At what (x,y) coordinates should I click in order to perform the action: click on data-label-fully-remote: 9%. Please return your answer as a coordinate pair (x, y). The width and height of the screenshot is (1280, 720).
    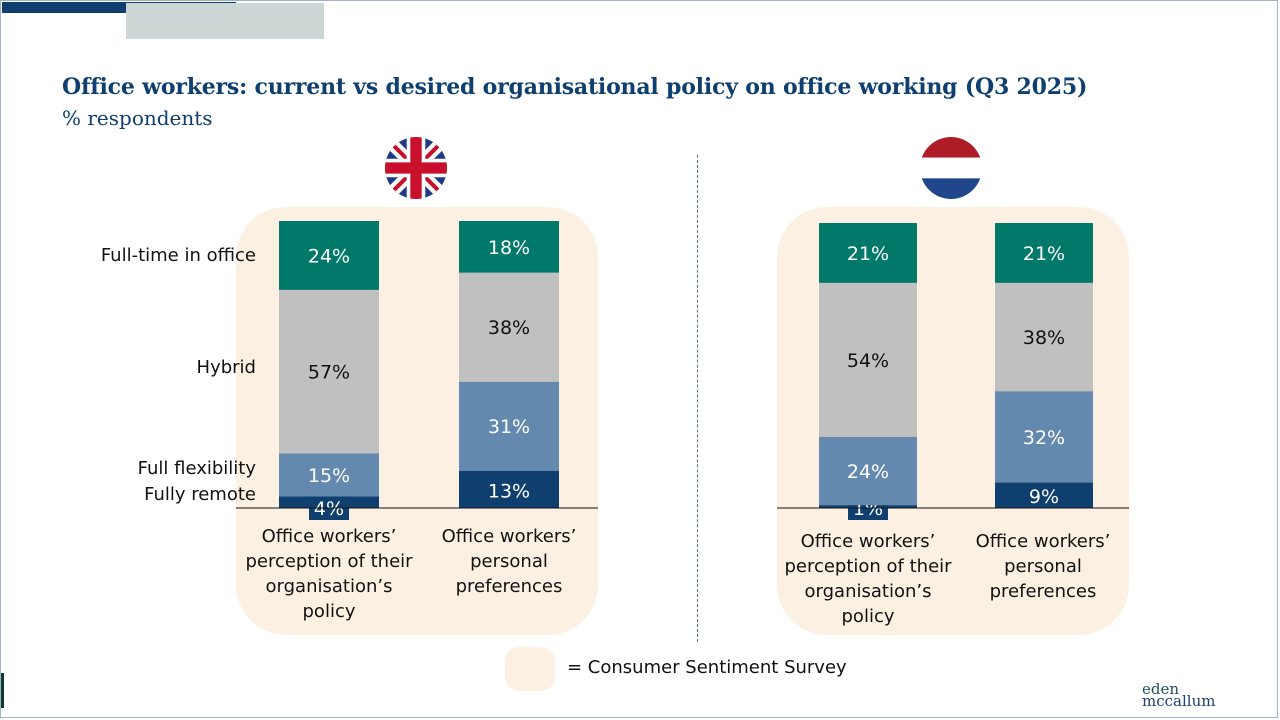
    Looking at the image, I should click on (1044, 497).